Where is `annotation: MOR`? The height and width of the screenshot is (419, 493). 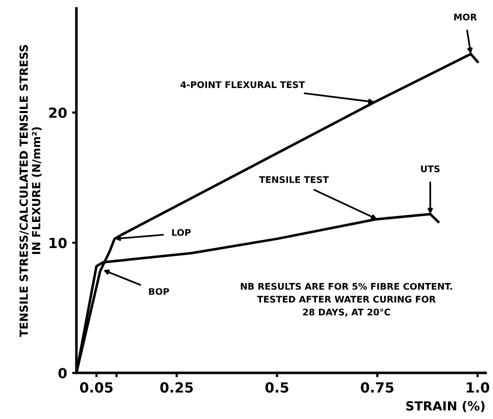 annotation: MOR is located at coordinates (465, 17).